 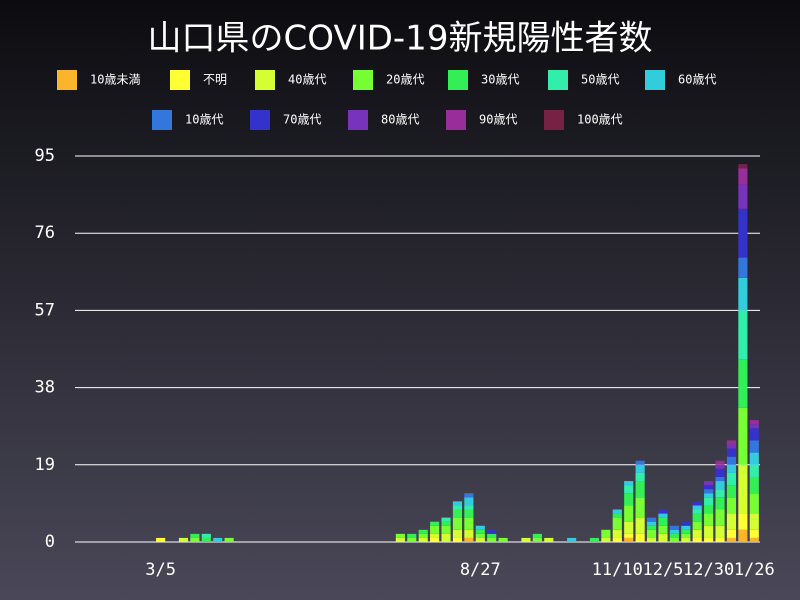 I want to click on legend-label: 80歳代, so click(x=400, y=120).